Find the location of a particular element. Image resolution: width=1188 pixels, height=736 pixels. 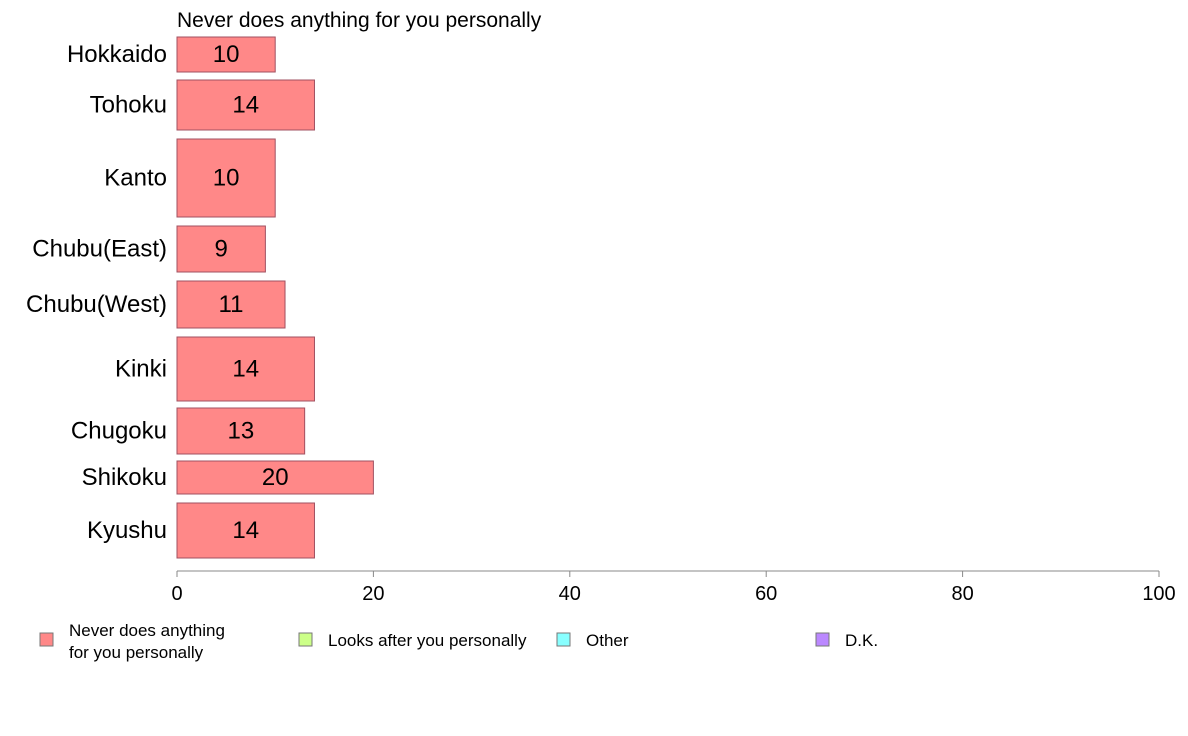

x-tick-label: 80 is located at coordinates (962, 594).